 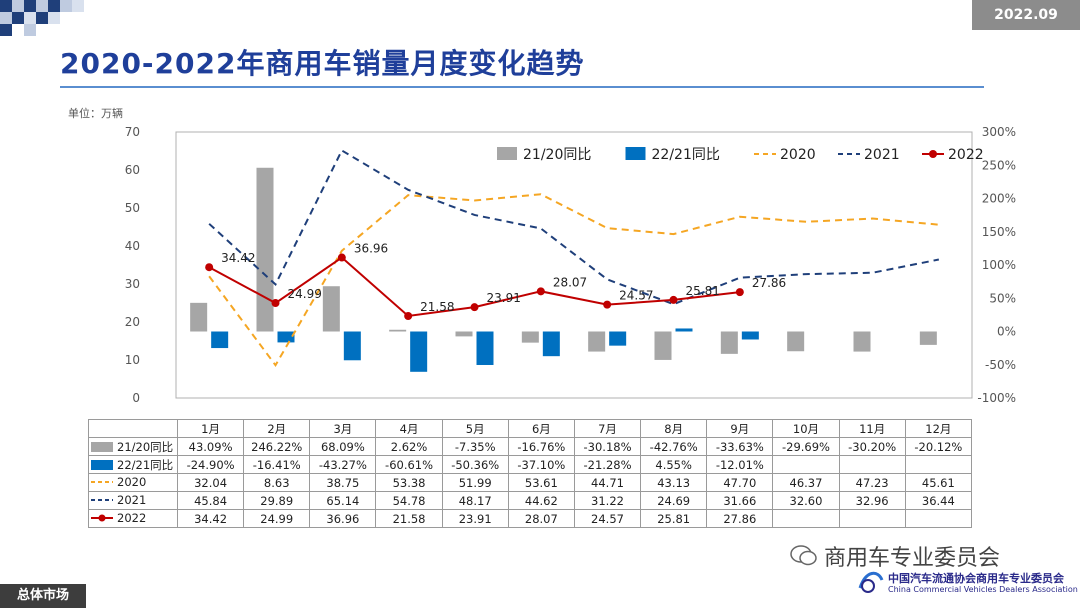 I want to click on table-cell: 47.70, so click(x=740, y=482).